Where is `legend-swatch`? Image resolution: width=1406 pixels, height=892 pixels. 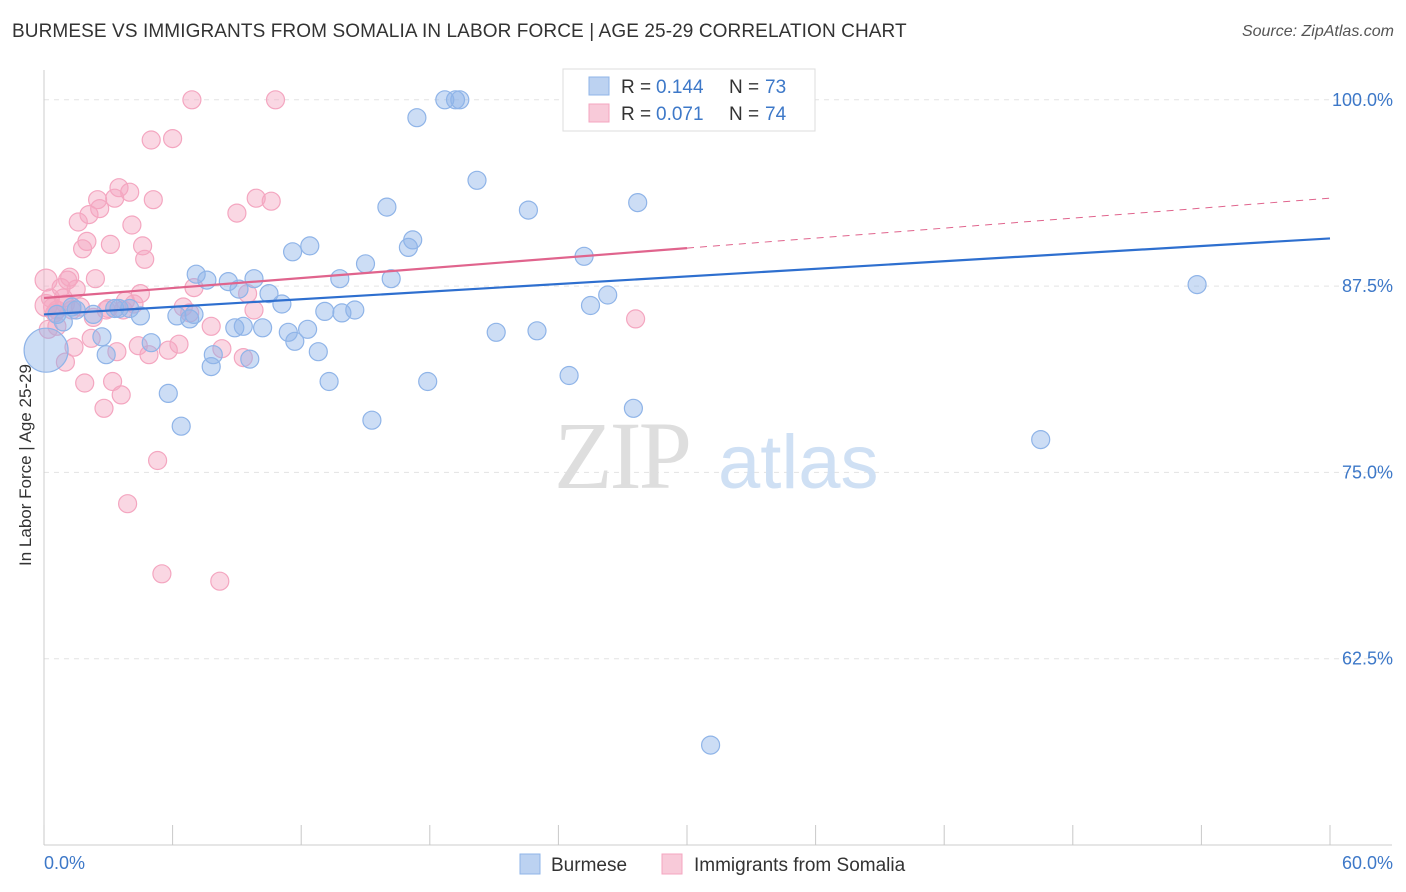
legend-swatch is located at coordinates (599, 113).